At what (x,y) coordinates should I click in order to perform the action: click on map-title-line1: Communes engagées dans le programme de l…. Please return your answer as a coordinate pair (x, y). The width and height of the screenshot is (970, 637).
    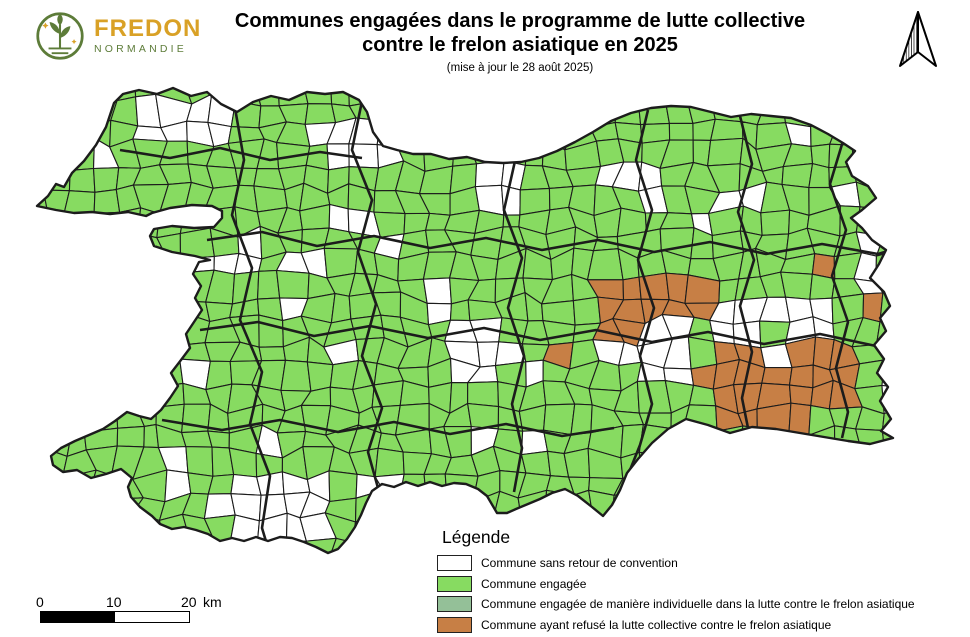
    Looking at the image, I should click on (520, 21).